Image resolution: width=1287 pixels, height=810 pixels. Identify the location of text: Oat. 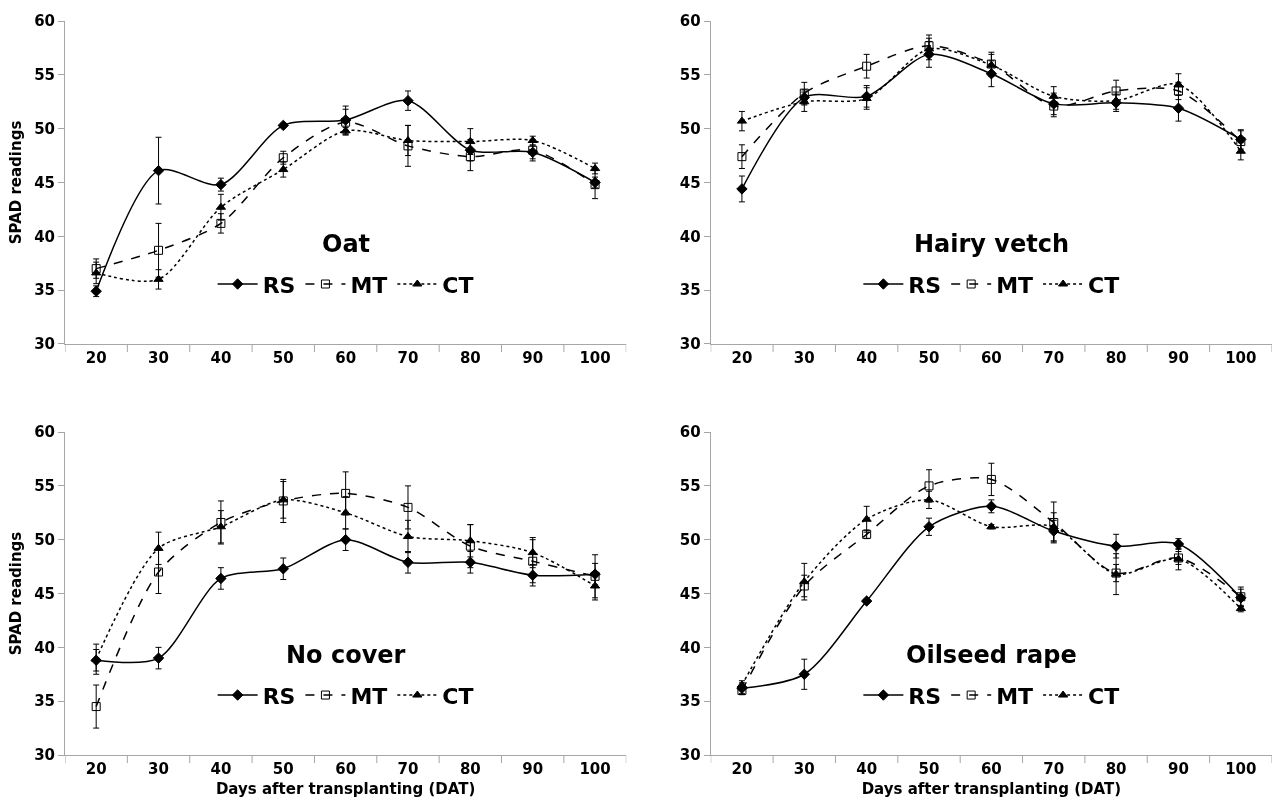
(346, 244).